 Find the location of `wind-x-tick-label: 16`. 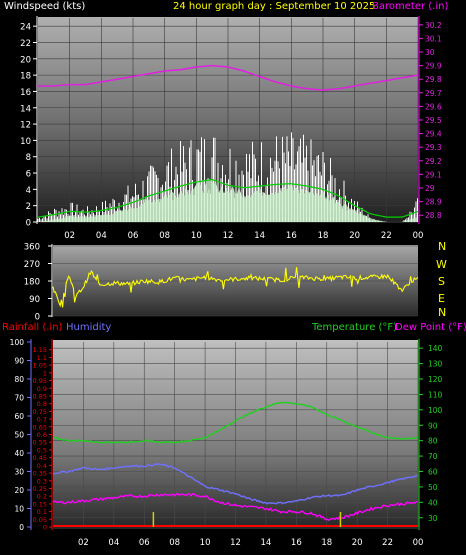

wind-x-tick-label: 16 is located at coordinates (291, 236).